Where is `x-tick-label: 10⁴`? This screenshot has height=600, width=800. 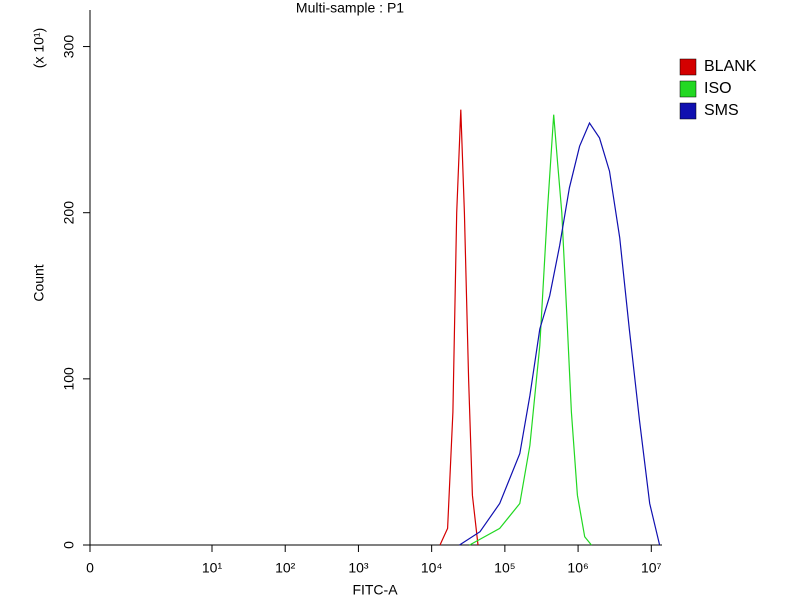 x-tick-label: 10⁴ is located at coordinates (432, 568).